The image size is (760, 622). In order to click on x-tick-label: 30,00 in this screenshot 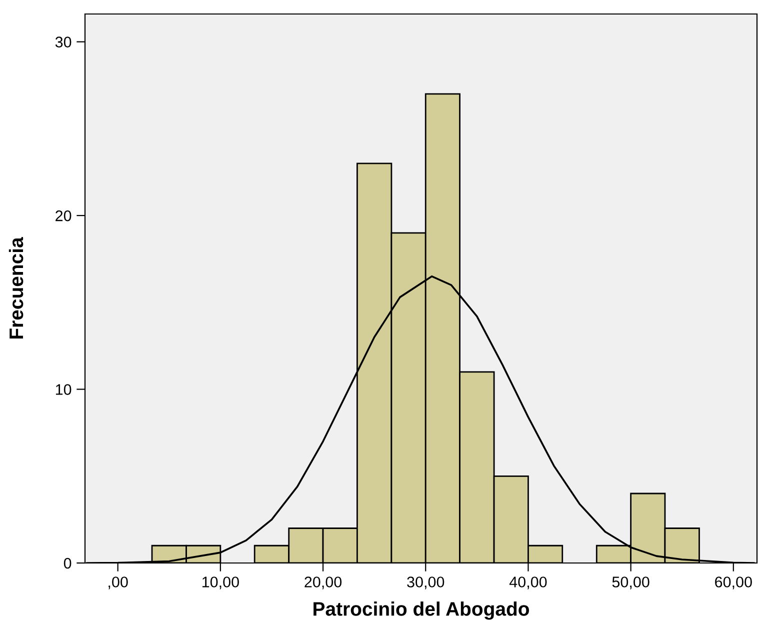, I will do `click(425, 583)`.